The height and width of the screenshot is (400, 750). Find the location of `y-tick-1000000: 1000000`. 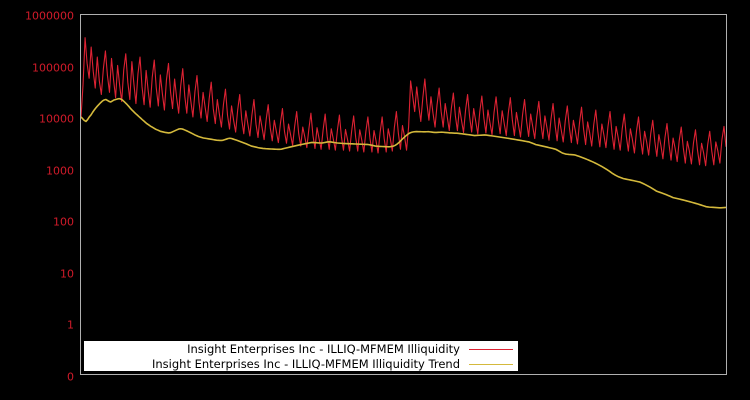

y-tick-1000000: 1000000 is located at coordinates (49, 16).